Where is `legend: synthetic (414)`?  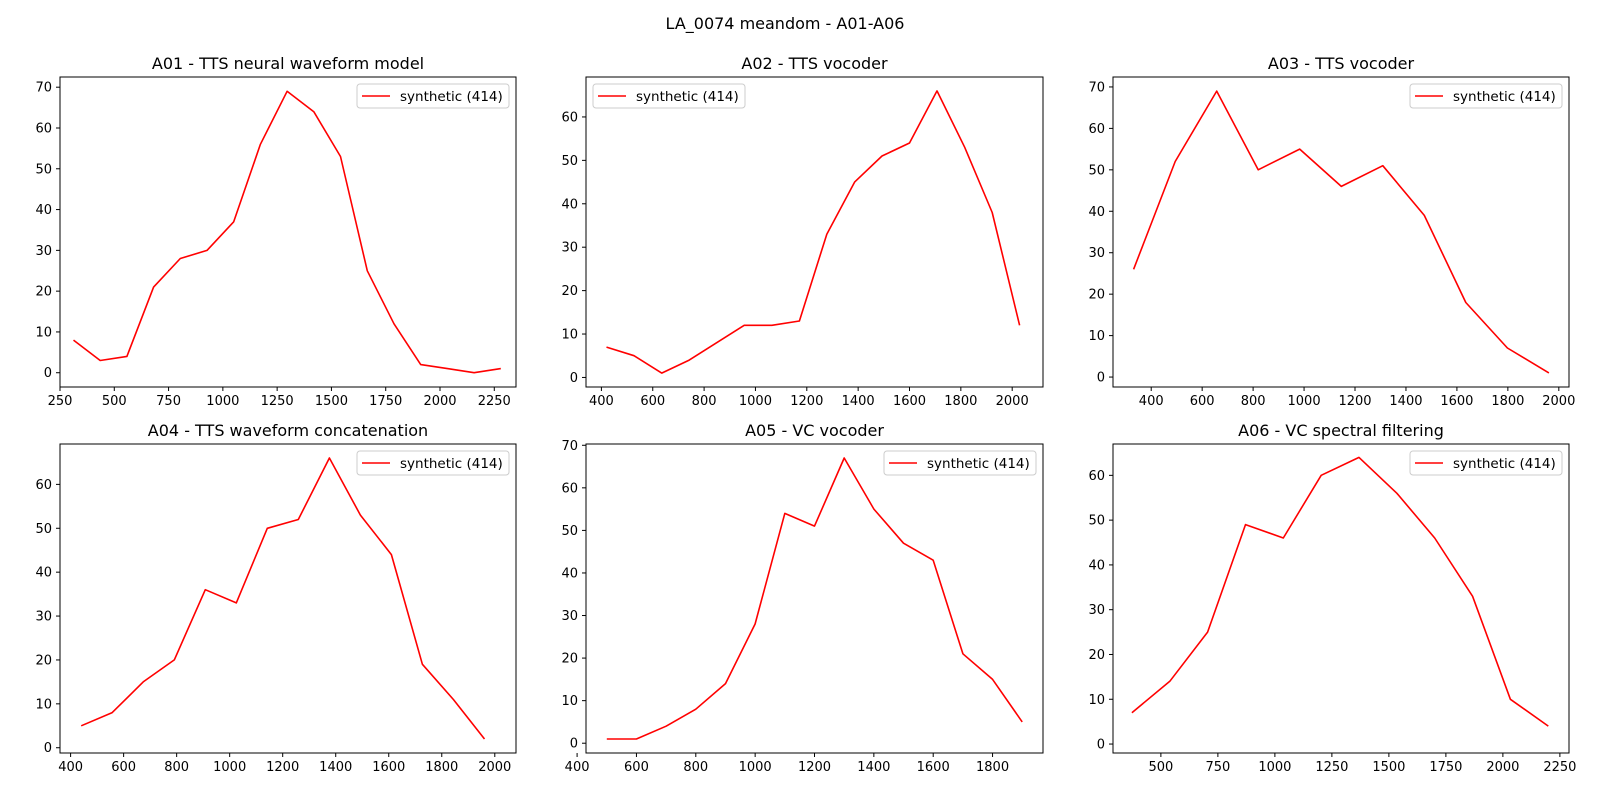
legend: synthetic (414) is located at coordinates (433, 96).